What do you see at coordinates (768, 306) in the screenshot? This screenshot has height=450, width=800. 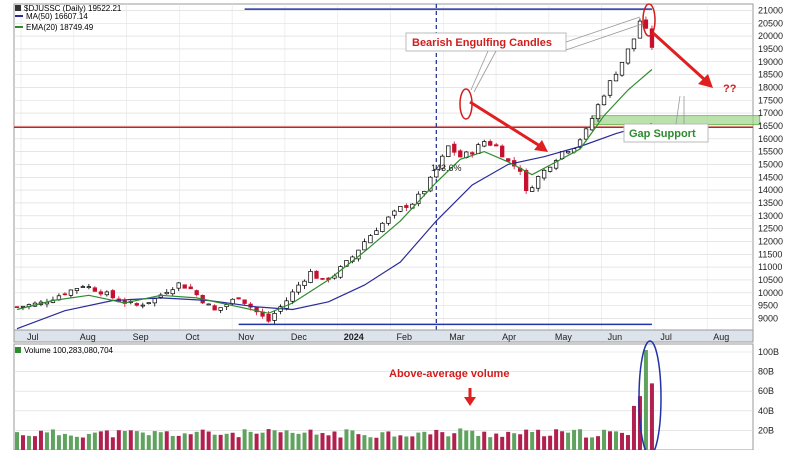 I see `y-tick-label: 9500` at bounding box center [768, 306].